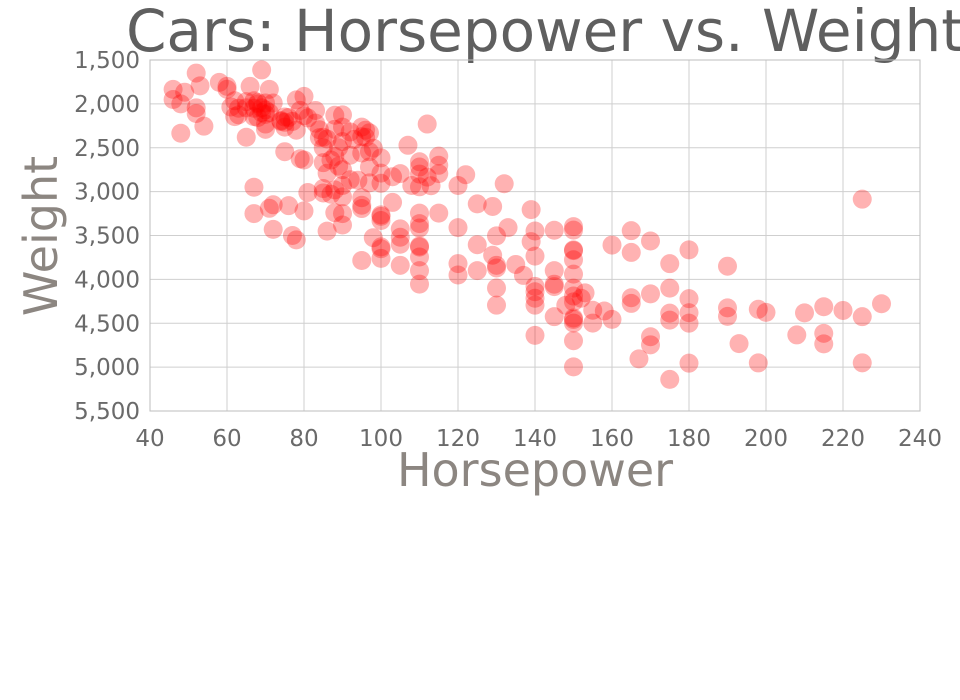  What do you see at coordinates (107, 280) in the screenshot?
I see `y-tick-label: 4,000` at bounding box center [107, 280].